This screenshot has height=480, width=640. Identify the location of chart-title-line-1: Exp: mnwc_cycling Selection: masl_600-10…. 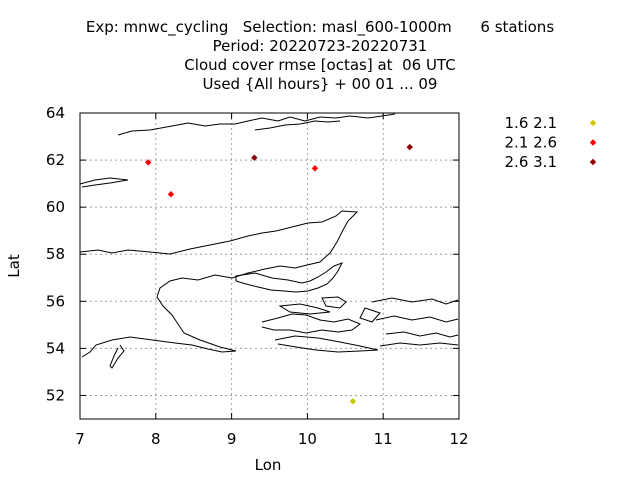
(320, 27).